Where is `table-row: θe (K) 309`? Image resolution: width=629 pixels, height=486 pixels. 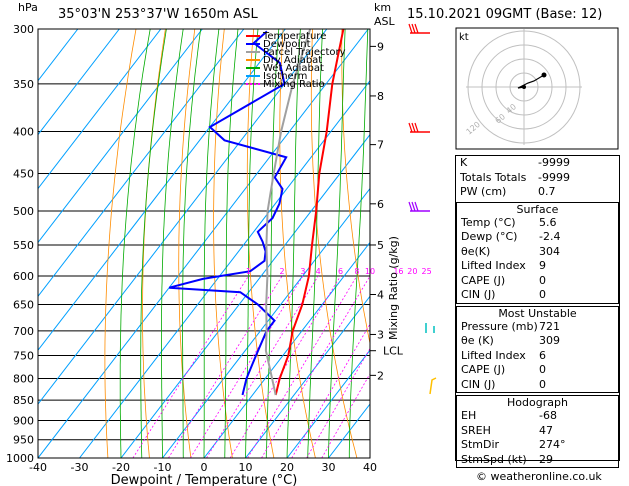
table-row: θe (K) 309 is located at coordinates (537, 341).